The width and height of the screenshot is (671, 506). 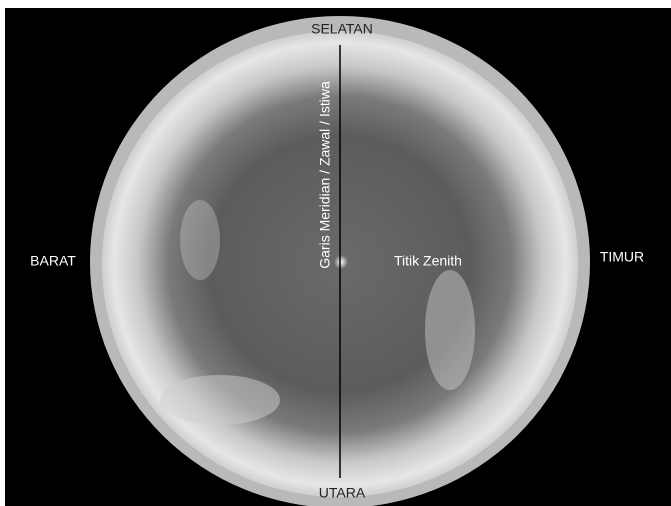 What do you see at coordinates (342, 493) in the screenshot?
I see `label-north: UTARA` at bounding box center [342, 493].